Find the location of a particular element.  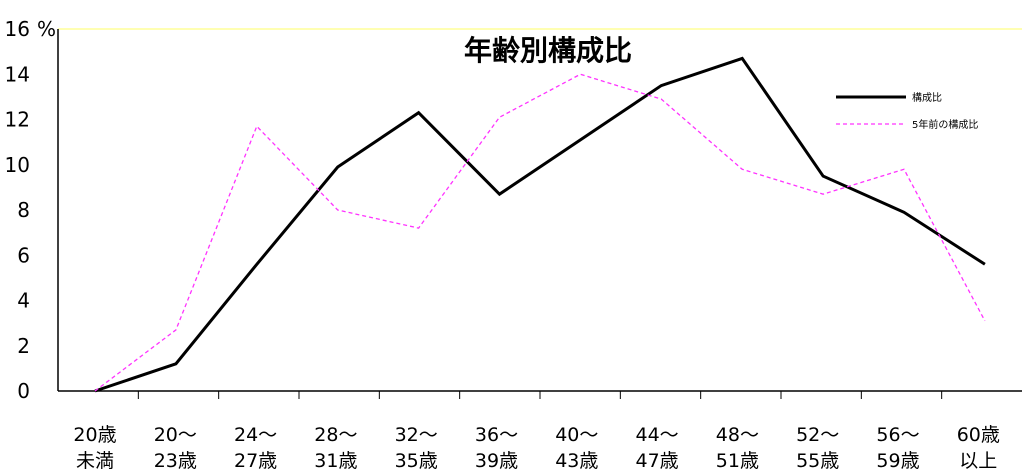

y-tick-label: 6 is located at coordinates (23, 255).